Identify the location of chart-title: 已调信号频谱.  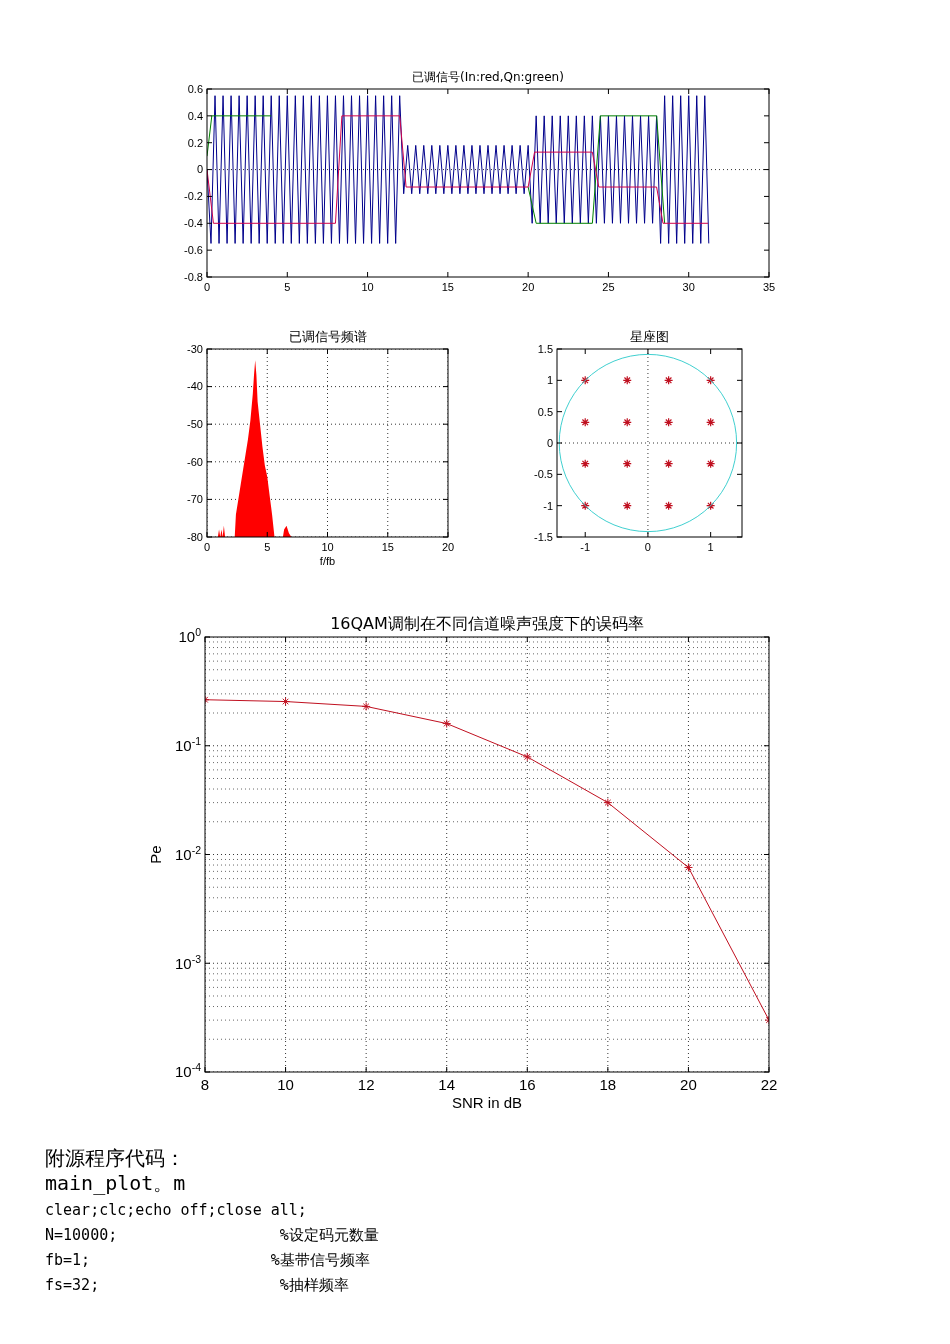
(327, 336).